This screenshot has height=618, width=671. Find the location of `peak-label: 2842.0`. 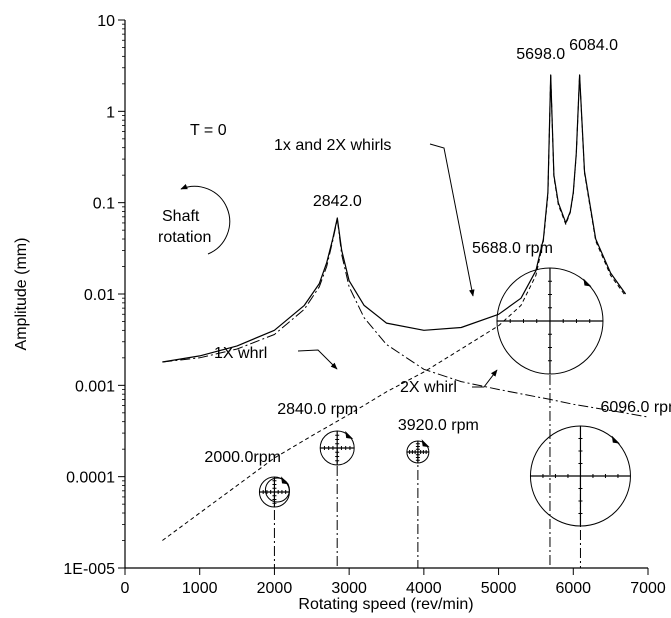

peak-label: 2842.0 is located at coordinates (337, 201).